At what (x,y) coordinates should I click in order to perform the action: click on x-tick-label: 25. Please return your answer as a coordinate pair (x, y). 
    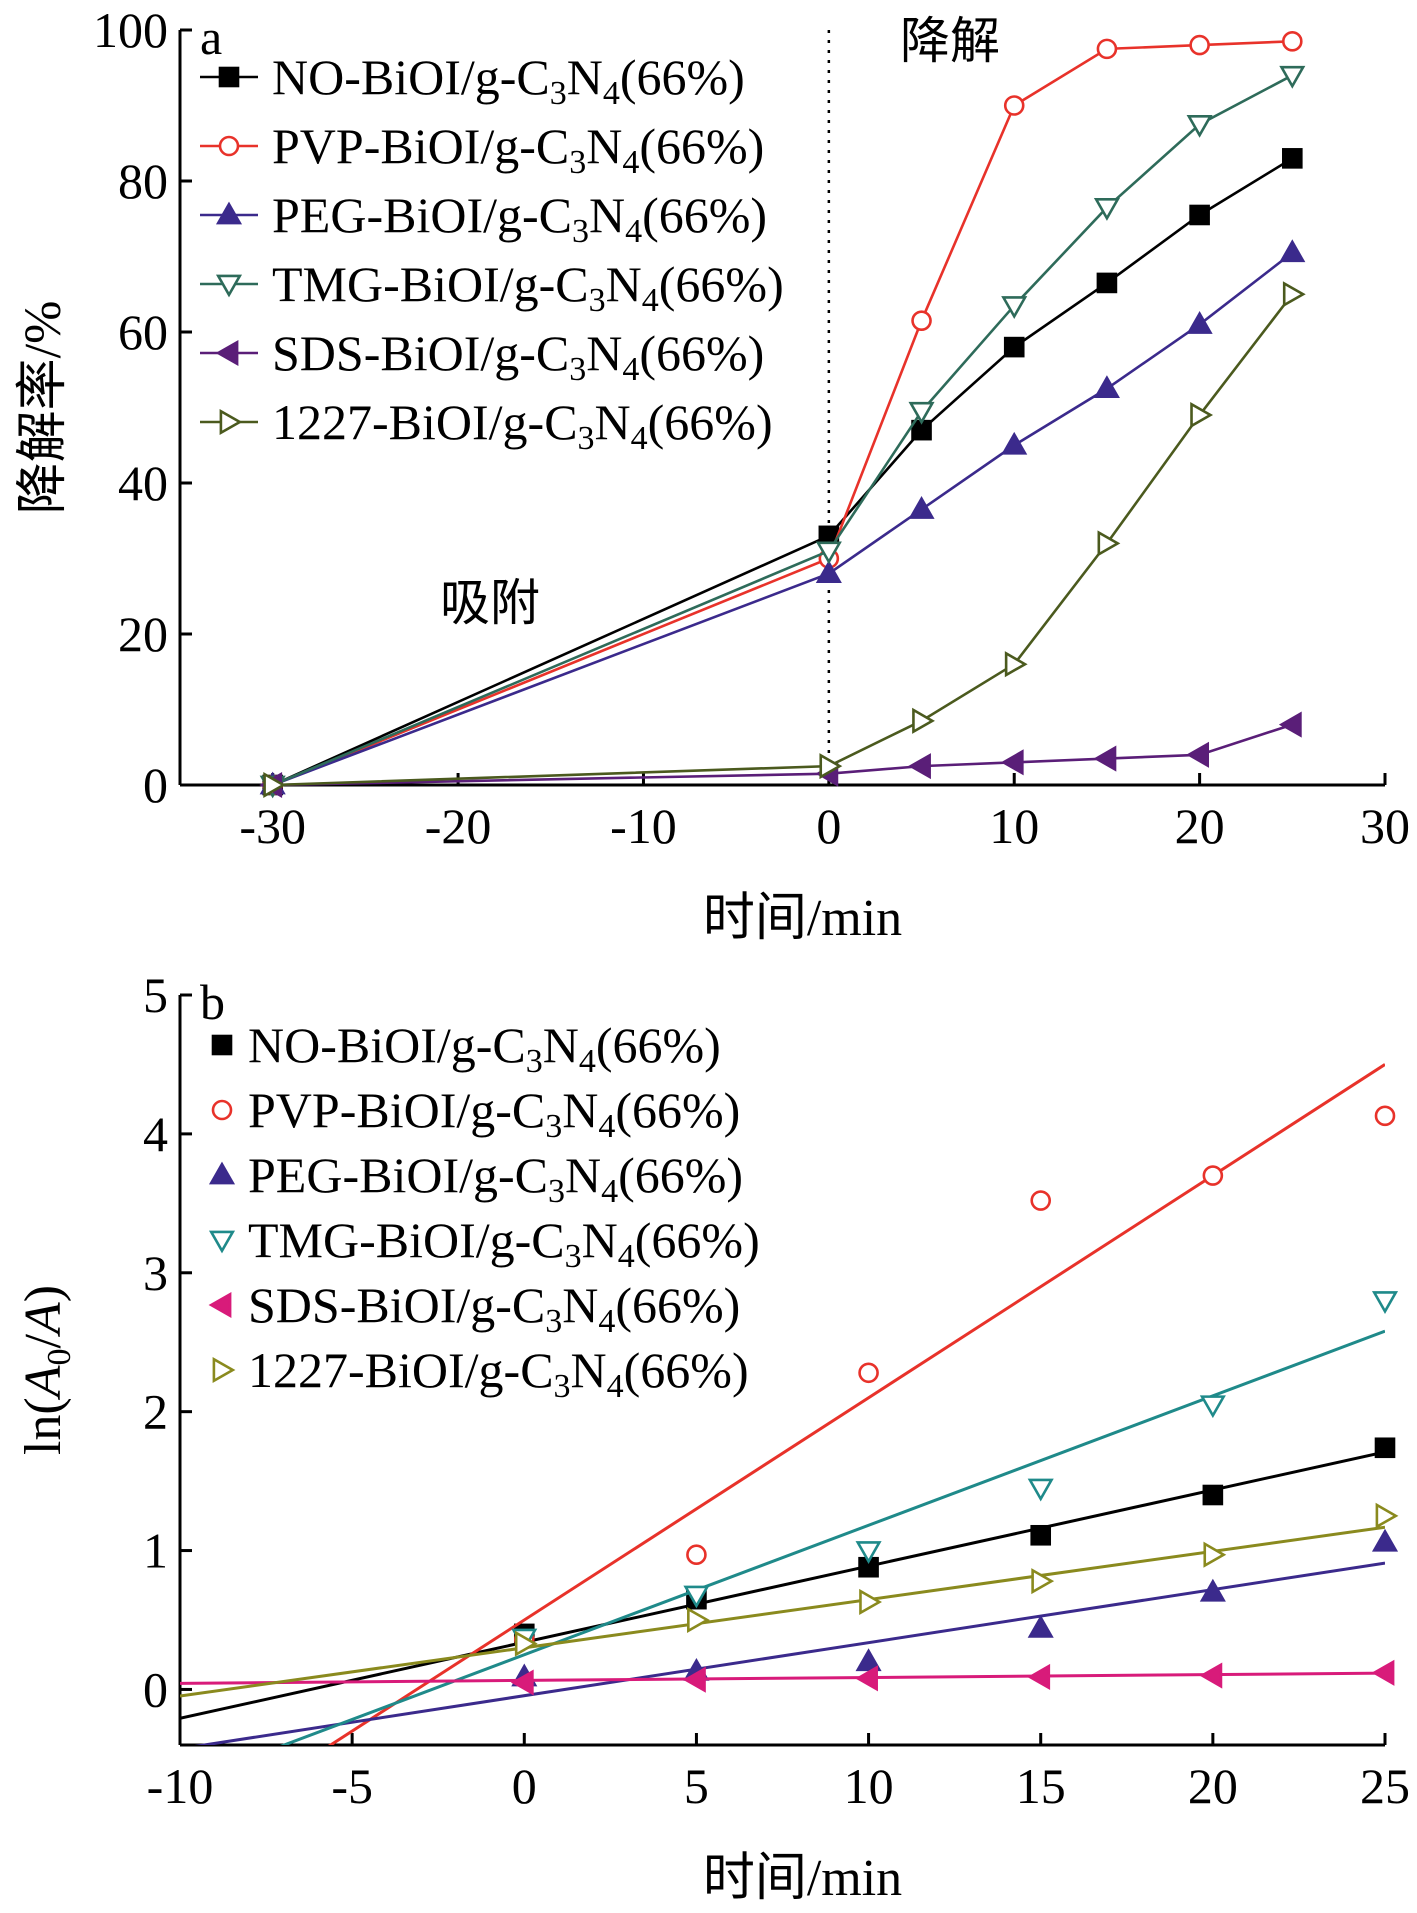
    Looking at the image, I should click on (1385, 1786).